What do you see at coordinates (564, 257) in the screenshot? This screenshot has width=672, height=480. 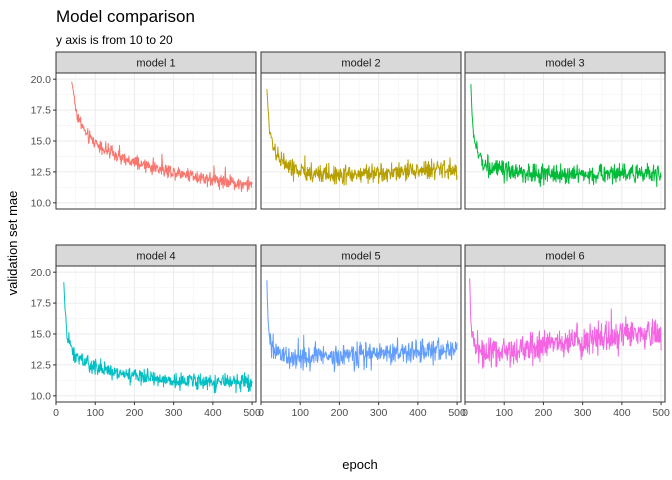 I see `facet-strip-label: model 6` at bounding box center [564, 257].